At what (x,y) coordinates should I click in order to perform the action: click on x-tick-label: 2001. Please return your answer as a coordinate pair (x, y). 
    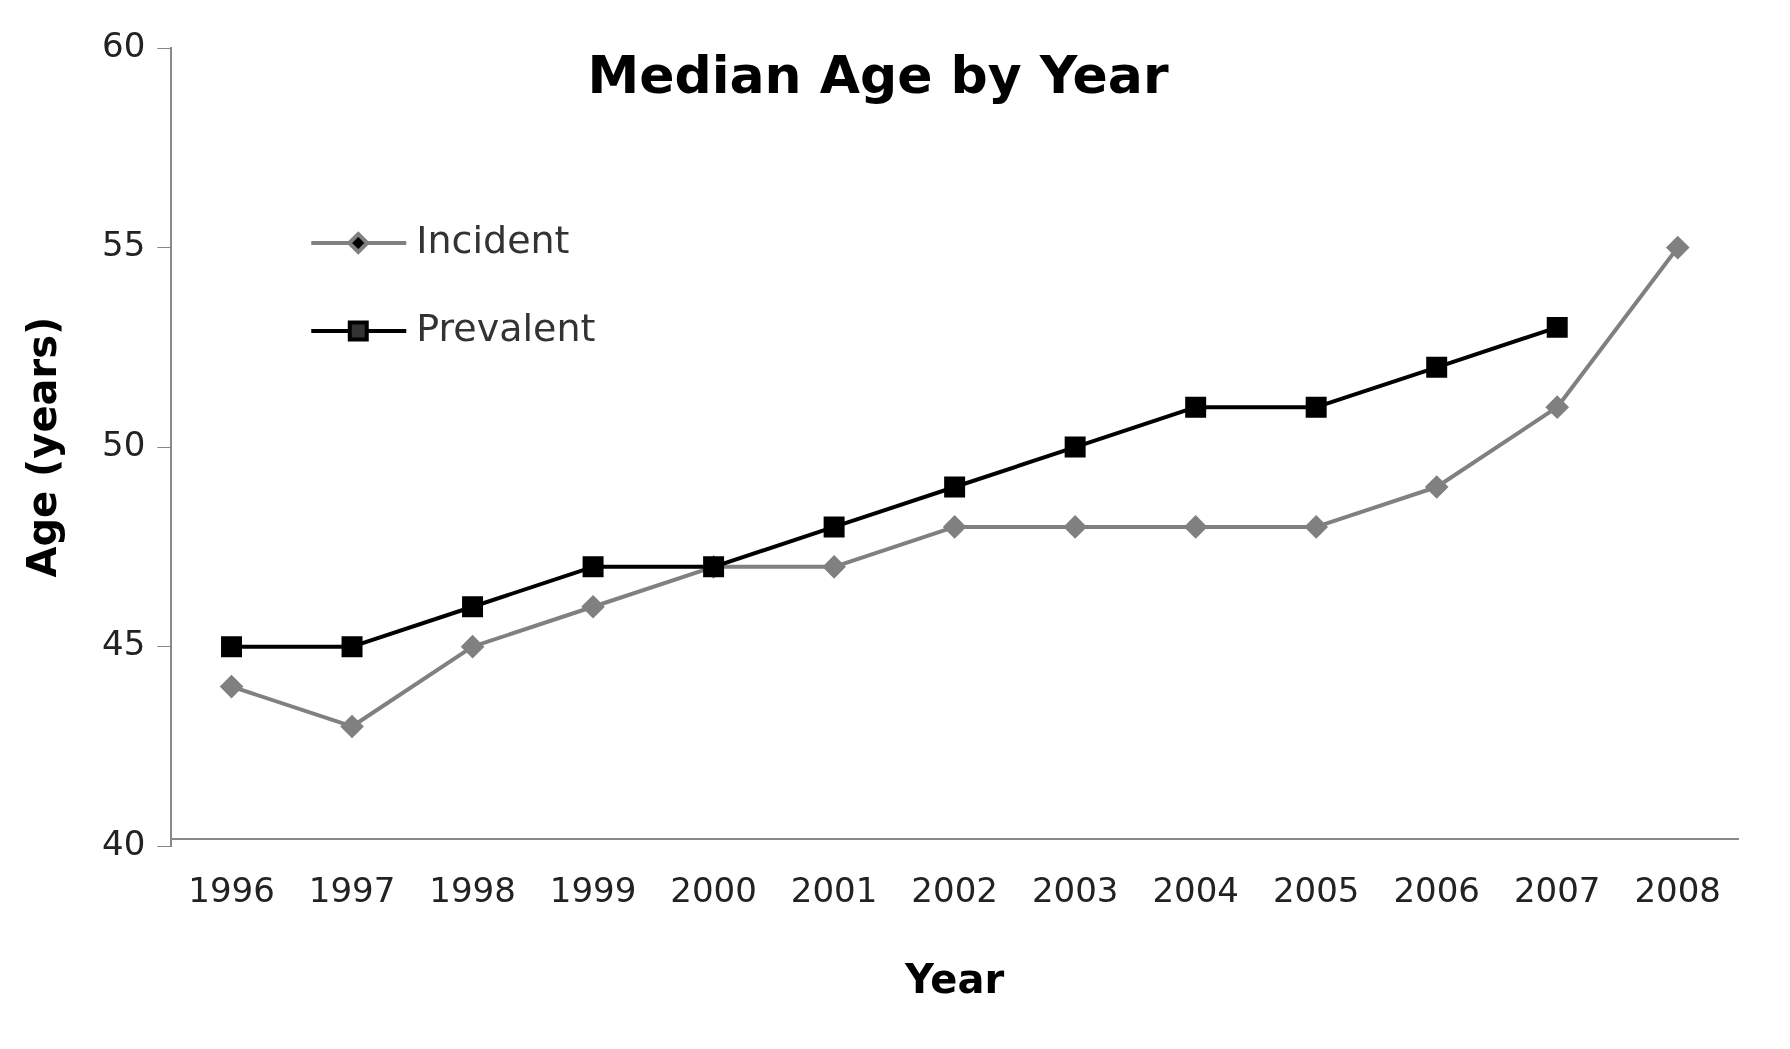
    Looking at the image, I should click on (834, 889).